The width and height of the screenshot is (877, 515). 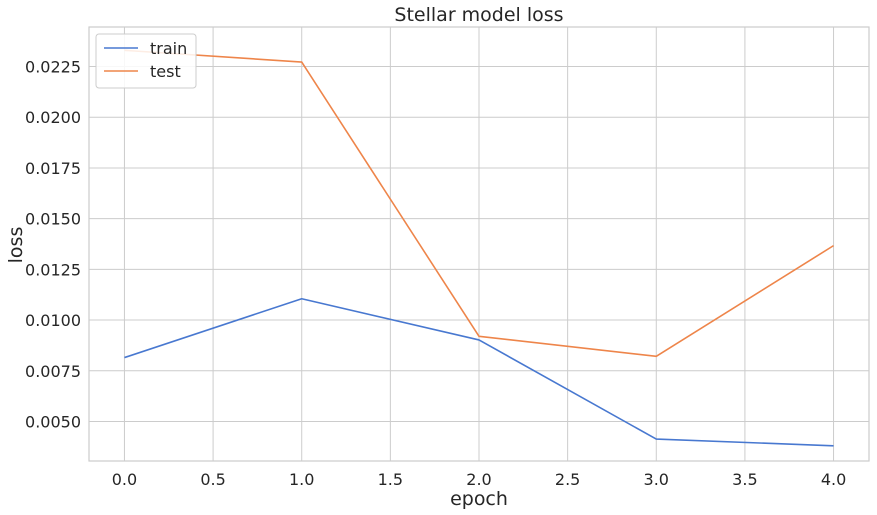 I want to click on x-tick-label: 2.0, so click(x=478, y=479).